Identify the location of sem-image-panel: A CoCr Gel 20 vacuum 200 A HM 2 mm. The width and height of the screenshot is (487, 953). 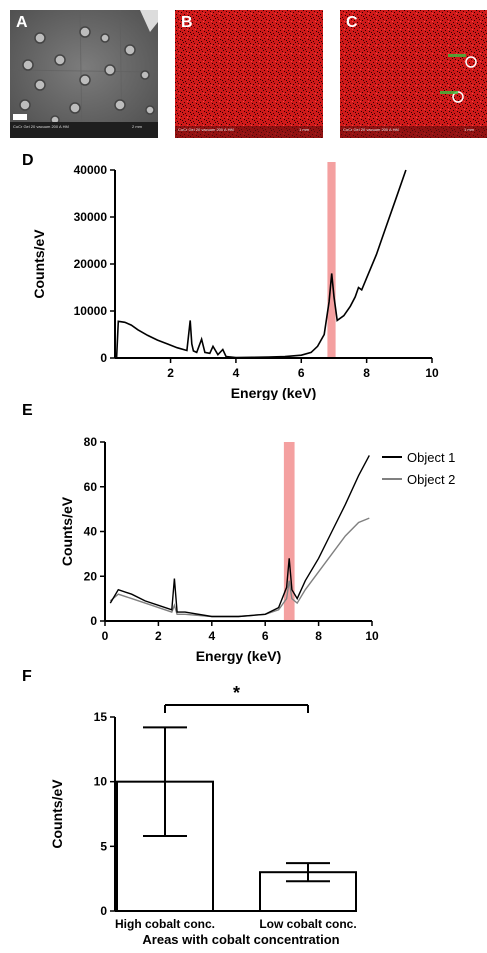
(84, 74).